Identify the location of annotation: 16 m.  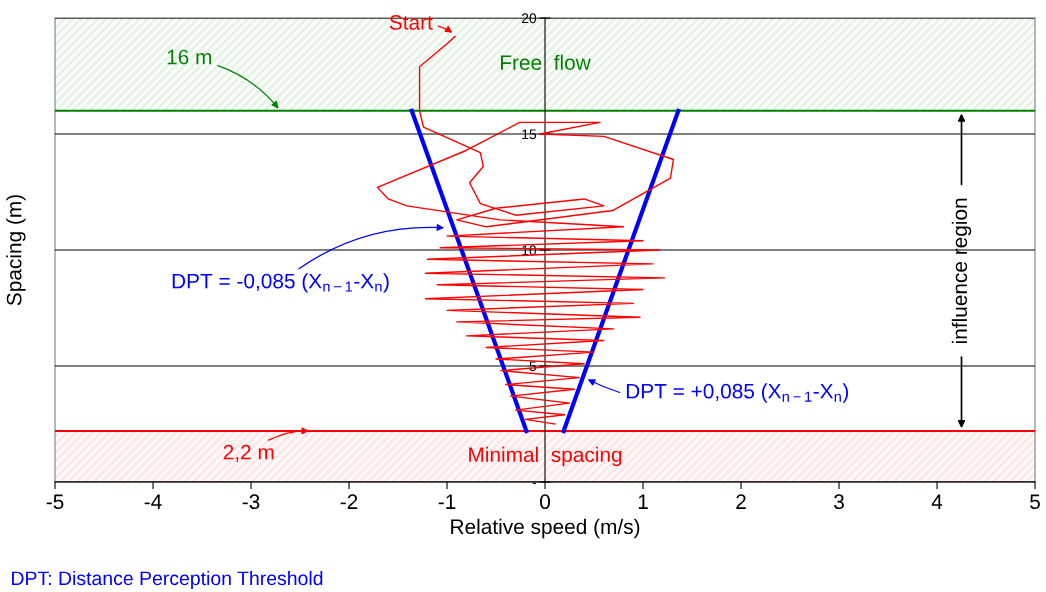
(189, 57).